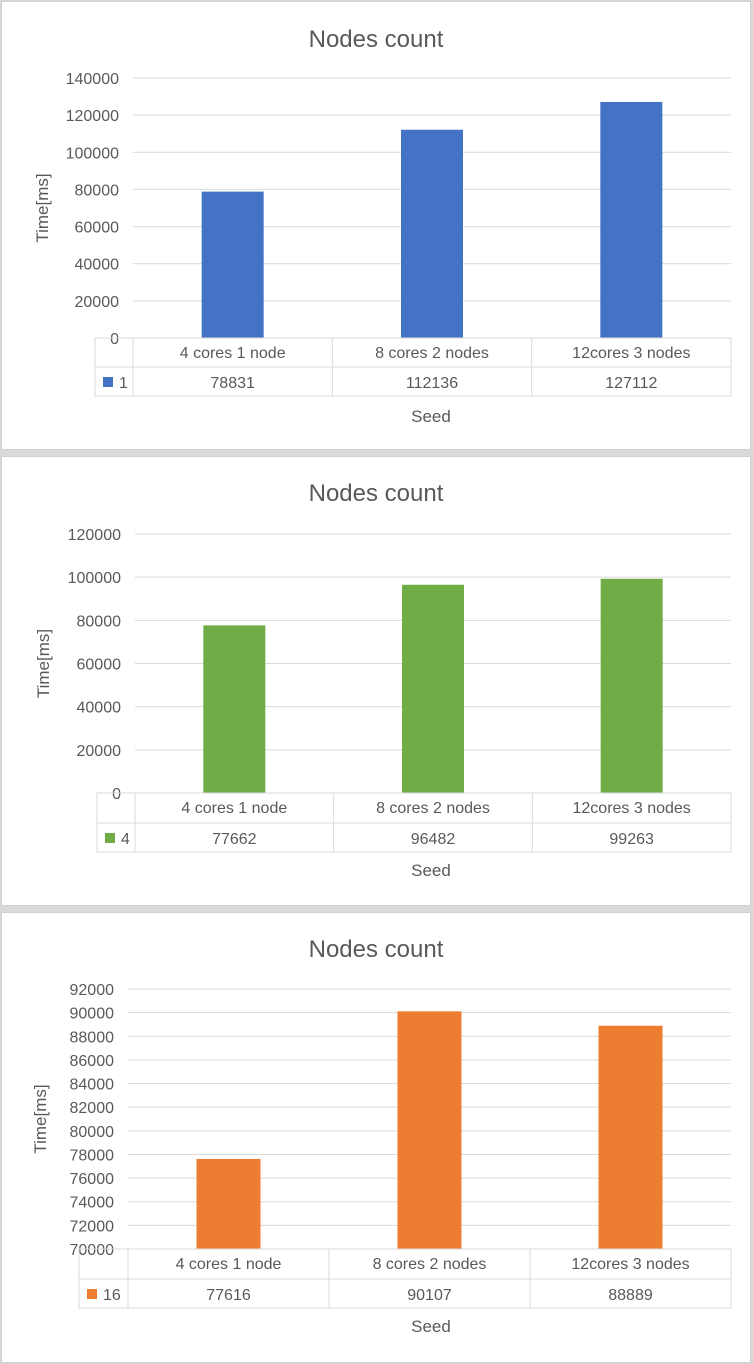 This screenshot has height=1364, width=753. Describe the element at coordinates (92, 1179) in the screenshot. I see `y-tick-label: 76000` at that location.